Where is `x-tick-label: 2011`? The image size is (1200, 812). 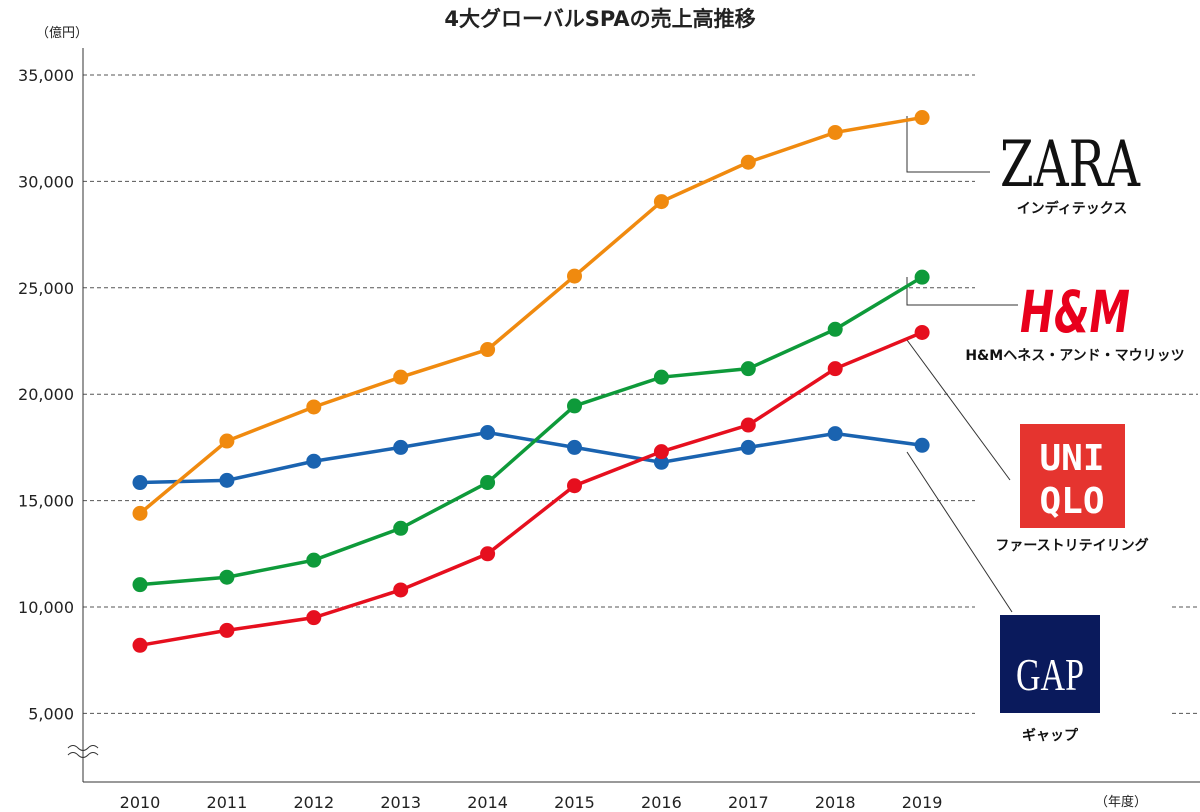 x-tick-label: 2011 is located at coordinates (227, 802).